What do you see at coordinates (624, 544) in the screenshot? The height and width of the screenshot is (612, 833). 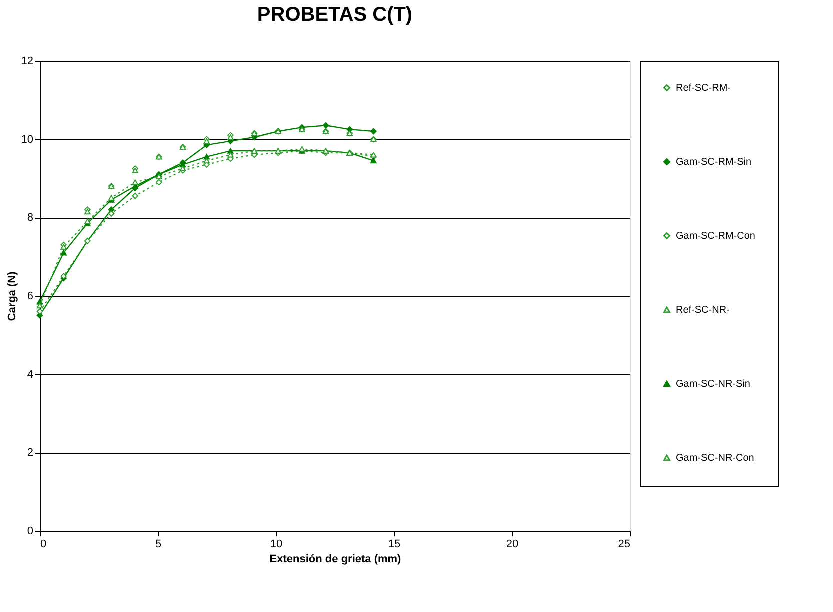 I see `x-tick-label: 25` at bounding box center [624, 544].